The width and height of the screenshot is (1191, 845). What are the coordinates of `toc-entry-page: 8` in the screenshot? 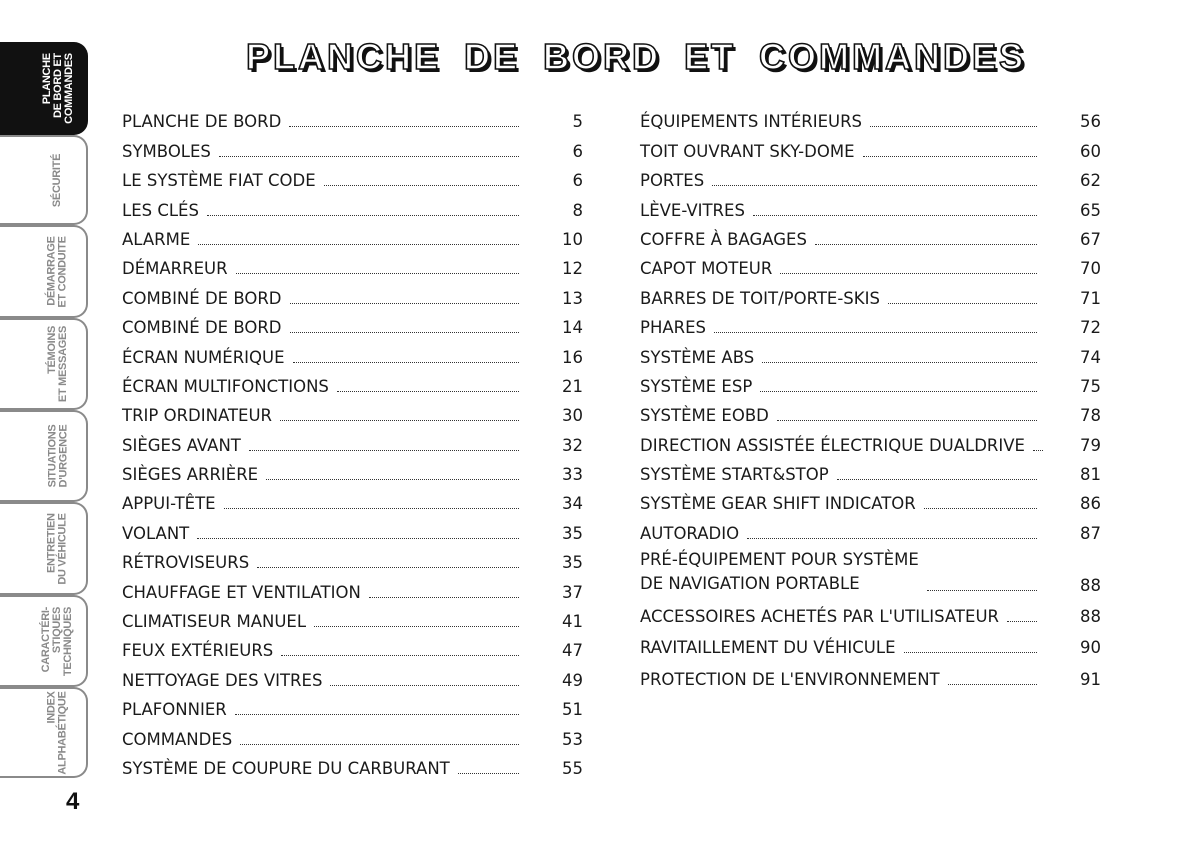 It's located at (578, 210).